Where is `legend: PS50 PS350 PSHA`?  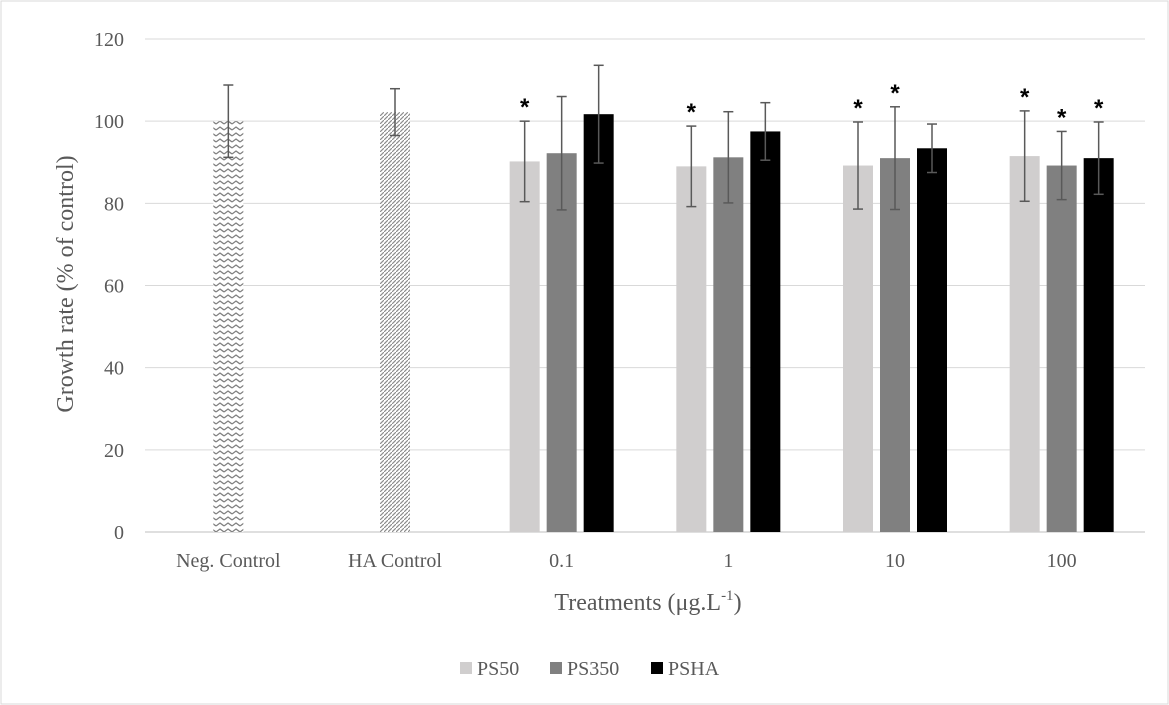 legend: PS50 PS350 PSHA is located at coordinates (590, 669).